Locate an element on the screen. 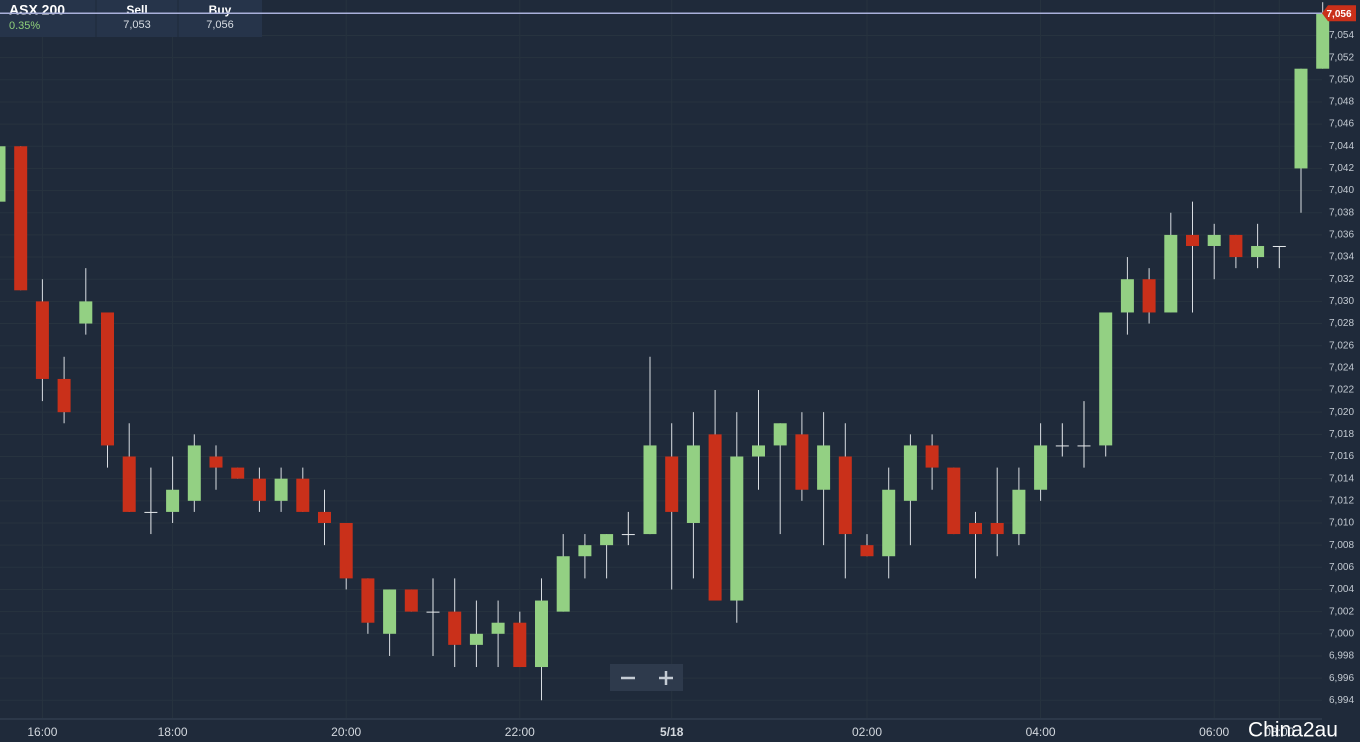 Image resolution: width=1360 pixels, height=742 pixels. y-tick-label: 7,018 is located at coordinates (1341, 434).